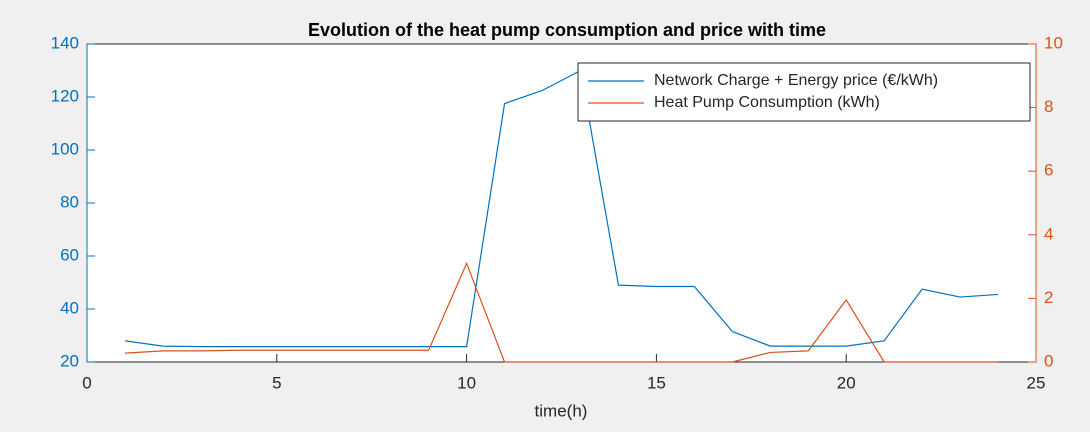 The image size is (1090, 432). I want to click on x-axis-label: time(h), so click(561, 410).